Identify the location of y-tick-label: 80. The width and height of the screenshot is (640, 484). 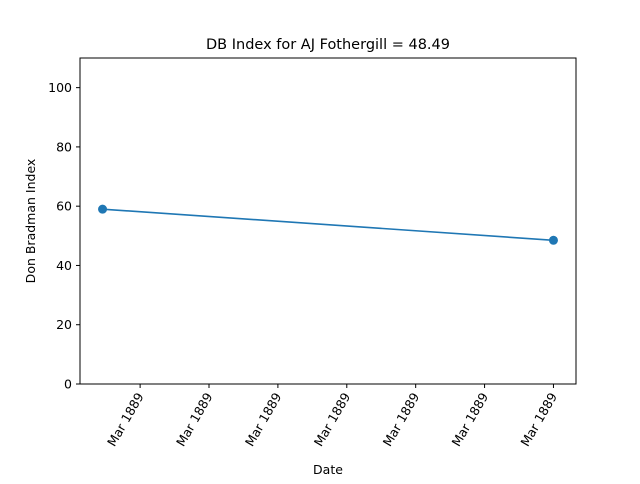
(64, 146).